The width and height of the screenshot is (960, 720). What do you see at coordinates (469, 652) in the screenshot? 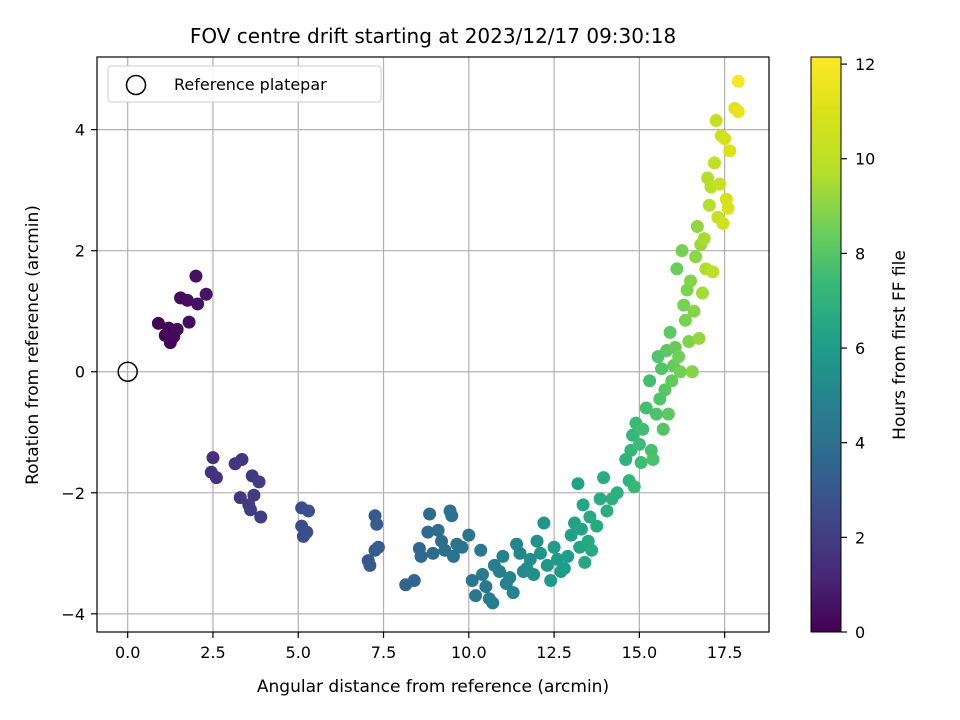
I see `x-tick-label: 10.0` at bounding box center [469, 652].